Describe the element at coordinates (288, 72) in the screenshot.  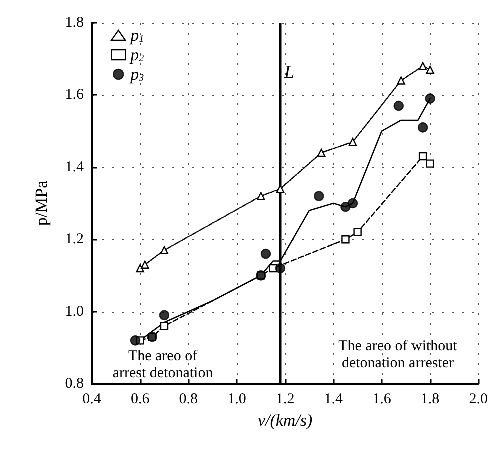
I see `ref-line-label: L` at that location.